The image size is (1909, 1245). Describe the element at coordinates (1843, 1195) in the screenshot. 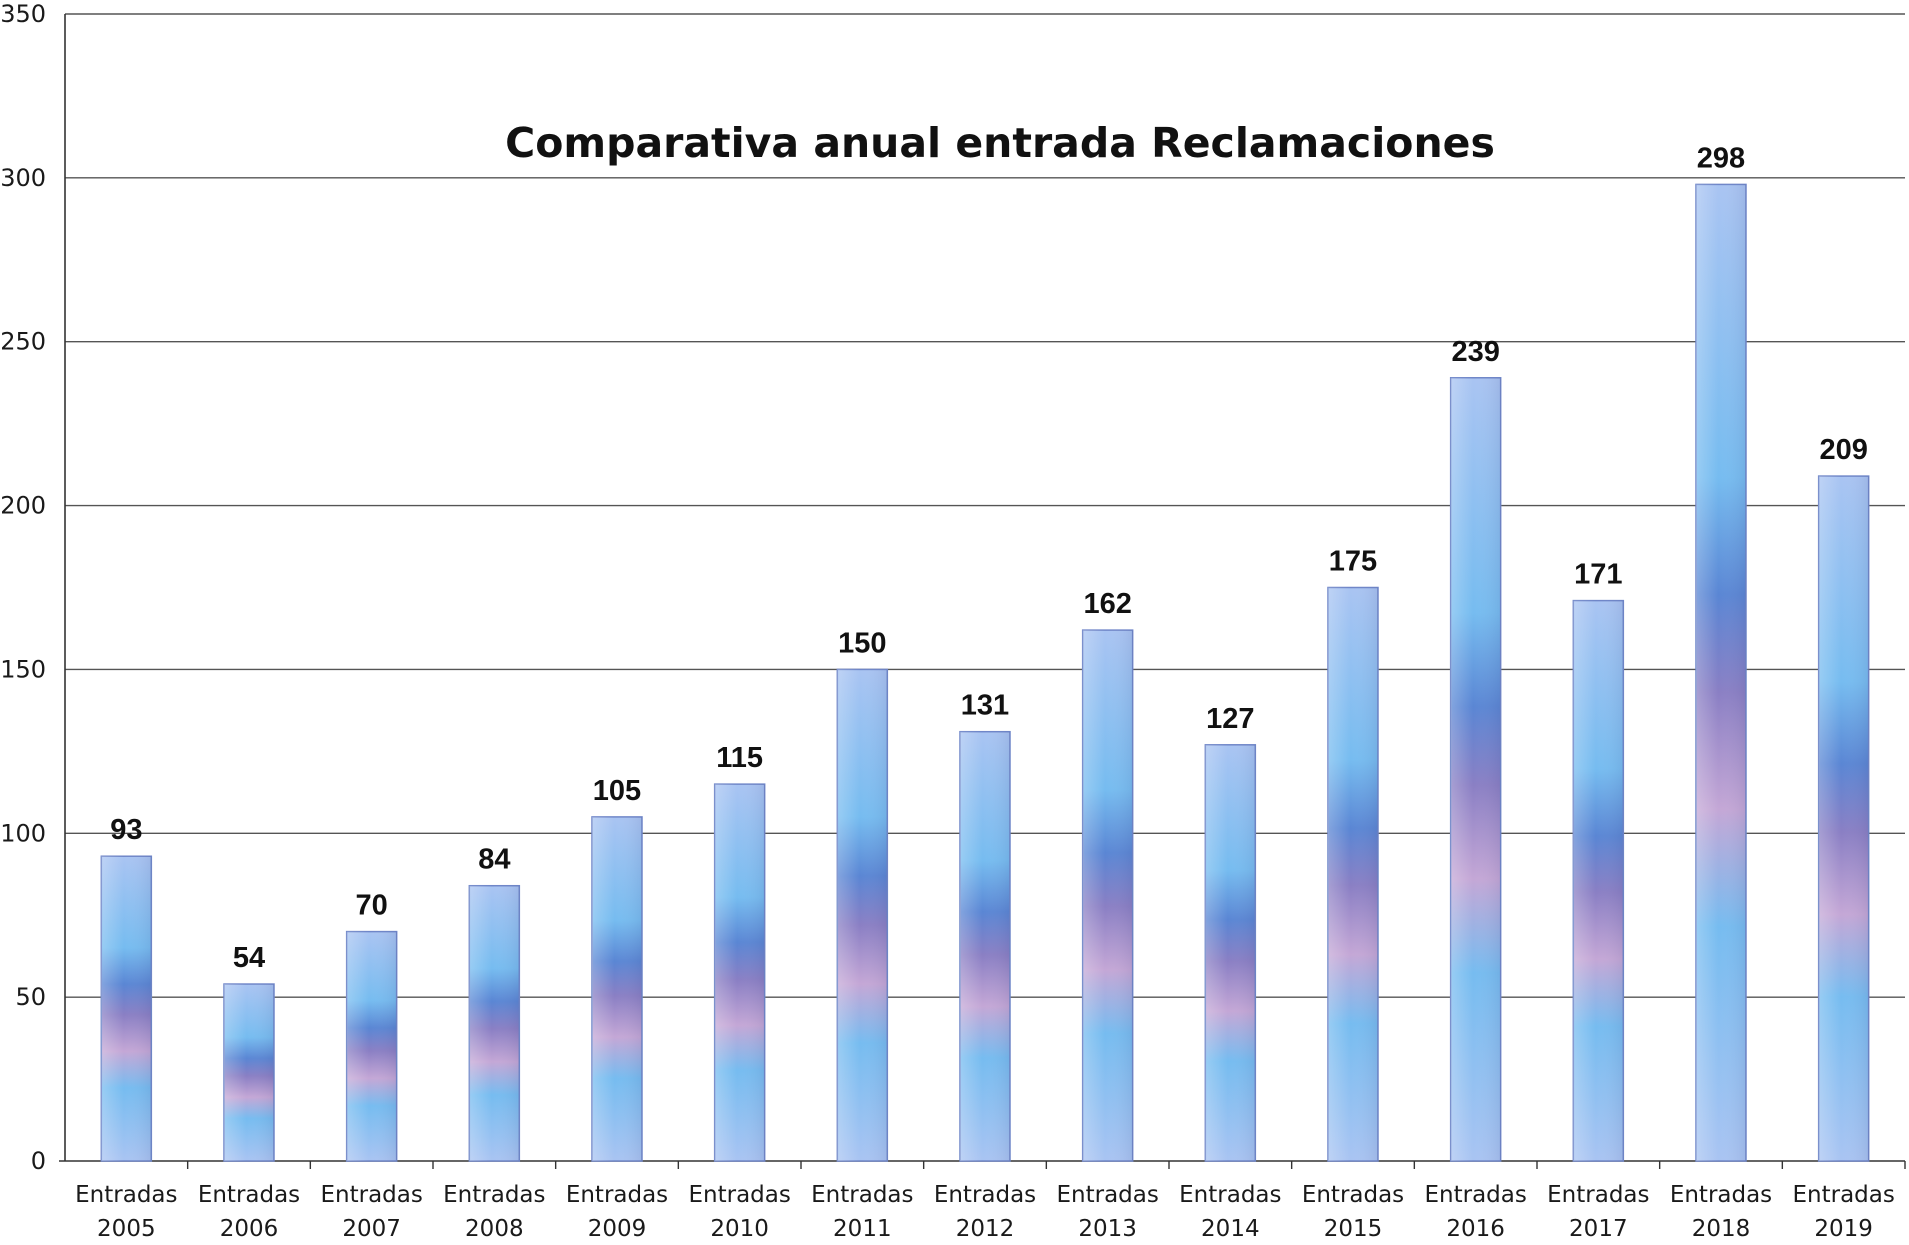

I see `x-category-line1-2019: Entradas` at that location.